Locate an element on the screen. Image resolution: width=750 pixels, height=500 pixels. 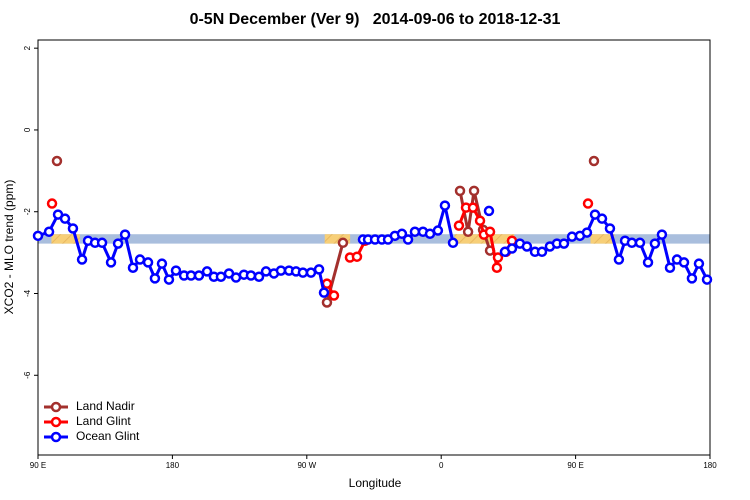
y-tick-label: 2 is located at coordinates (27, 47).